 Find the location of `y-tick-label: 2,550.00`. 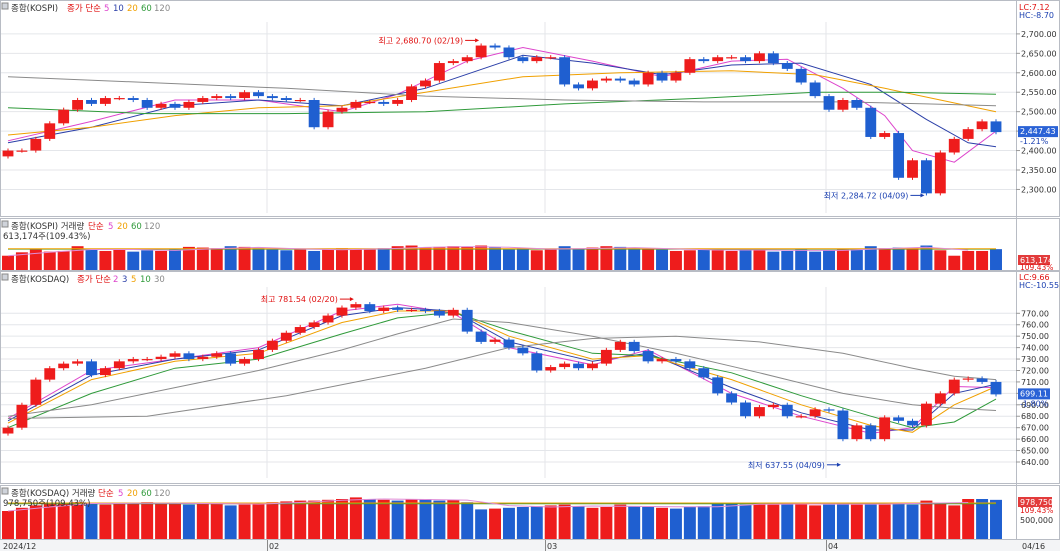

y-tick-label: 2,550.00 is located at coordinates (1039, 92).